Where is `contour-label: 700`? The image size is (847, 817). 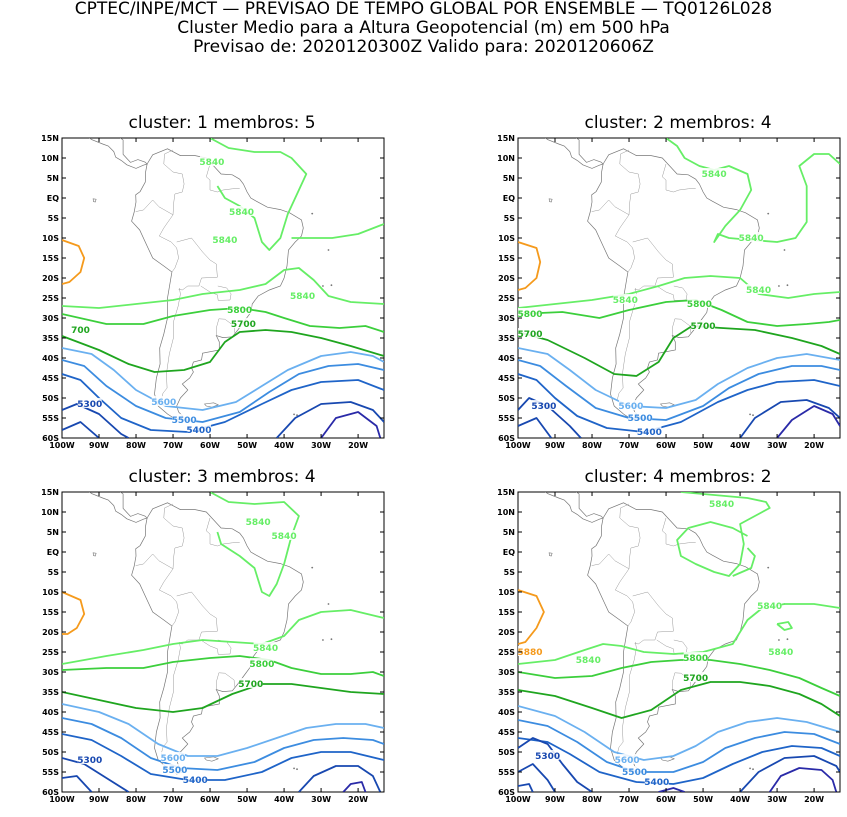 contour-label: 700 is located at coordinates (80, 331).